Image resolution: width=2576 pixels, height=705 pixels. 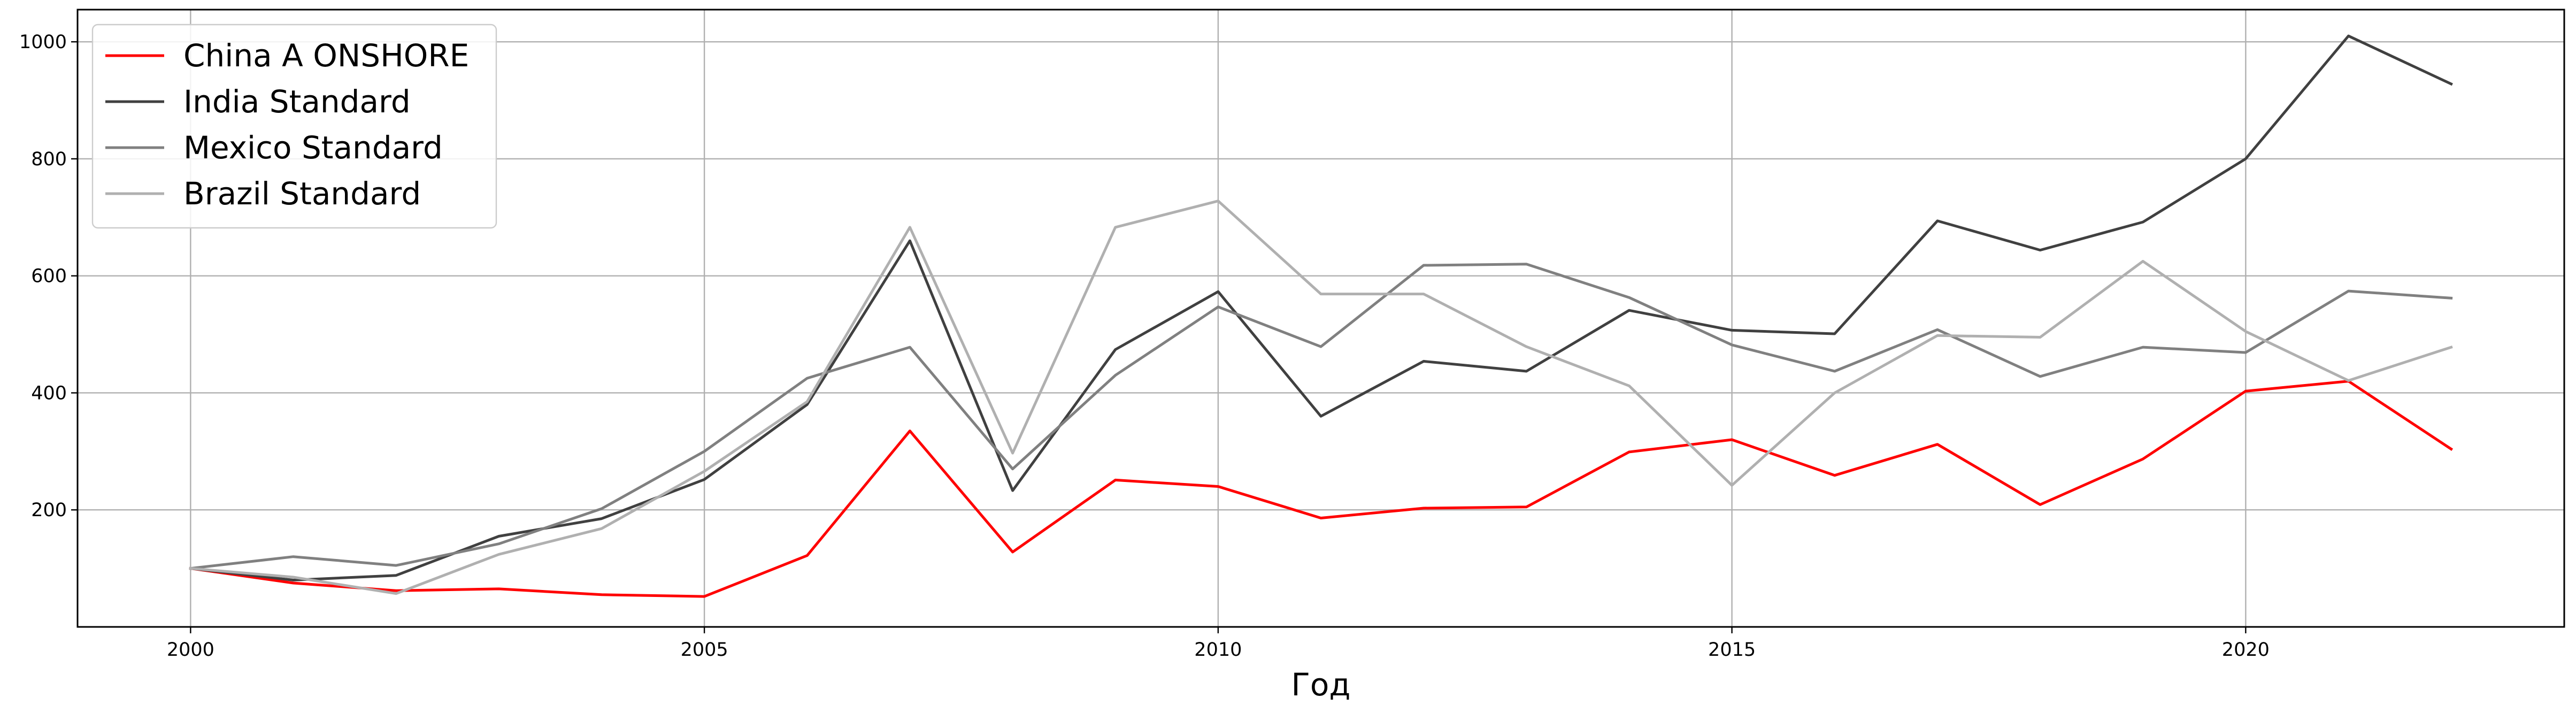 I want to click on x-tick-label: 2005, so click(x=704, y=650).